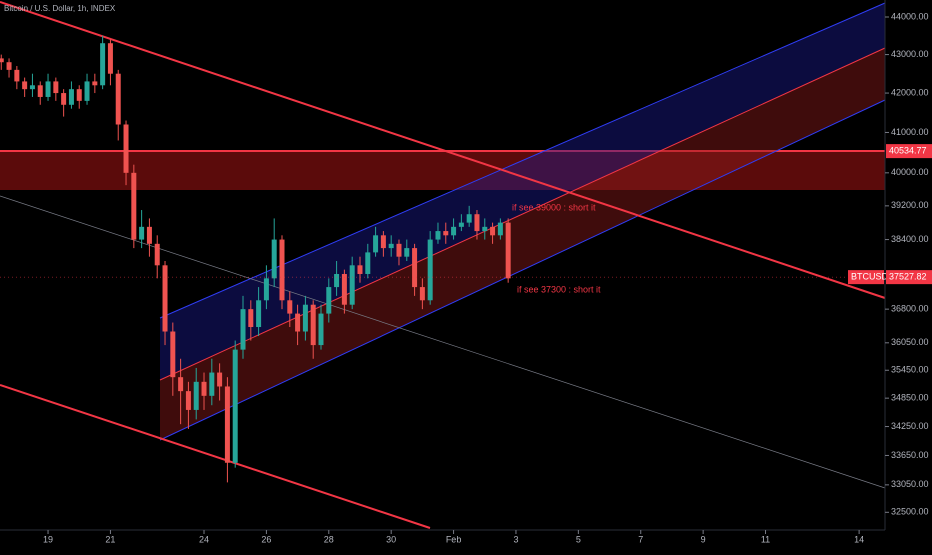 This screenshot has width=932, height=555. I want to click on resistance-zone, so click(442, 170).